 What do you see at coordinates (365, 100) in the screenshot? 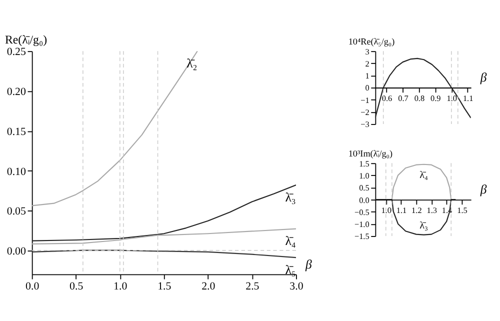
I see `y-tick-label: −1` at bounding box center [365, 100].